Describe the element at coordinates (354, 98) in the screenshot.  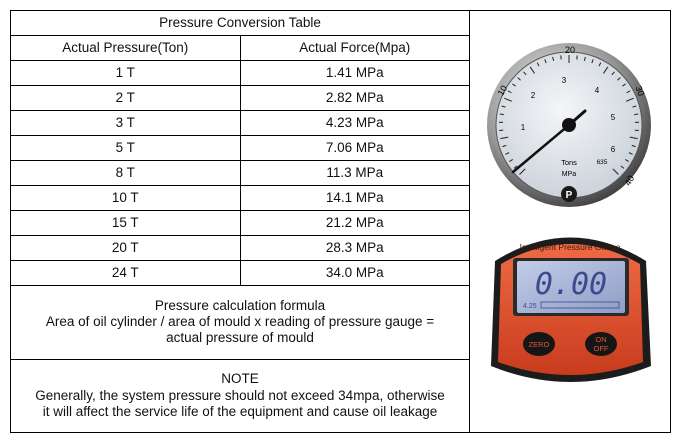
I see `table-cell-force: 2.82 MPa` at that location.